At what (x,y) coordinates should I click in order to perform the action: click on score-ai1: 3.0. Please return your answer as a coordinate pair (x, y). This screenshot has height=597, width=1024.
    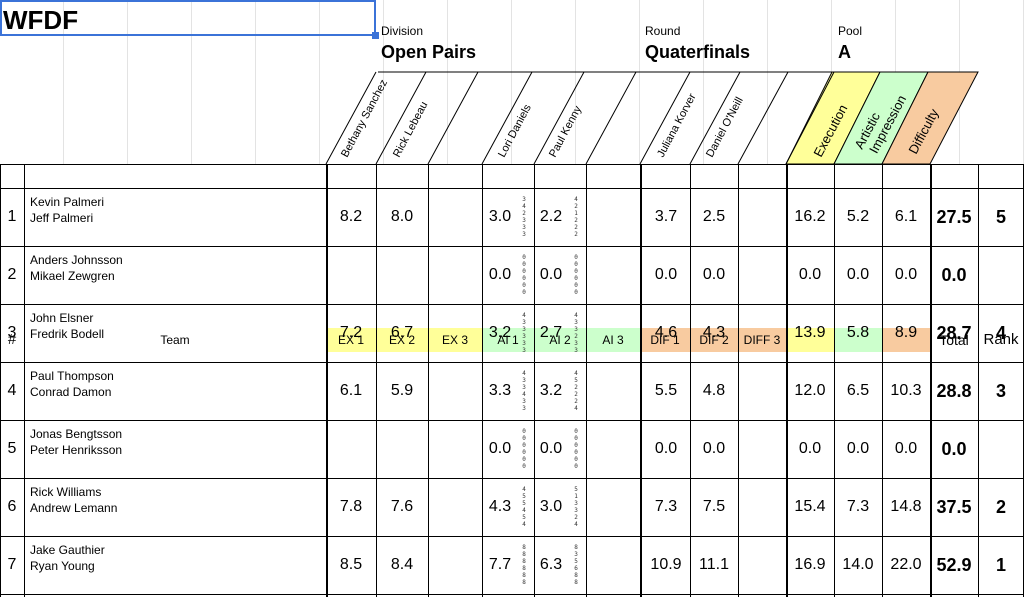
    Looking at the image, I should click on (500, 216).